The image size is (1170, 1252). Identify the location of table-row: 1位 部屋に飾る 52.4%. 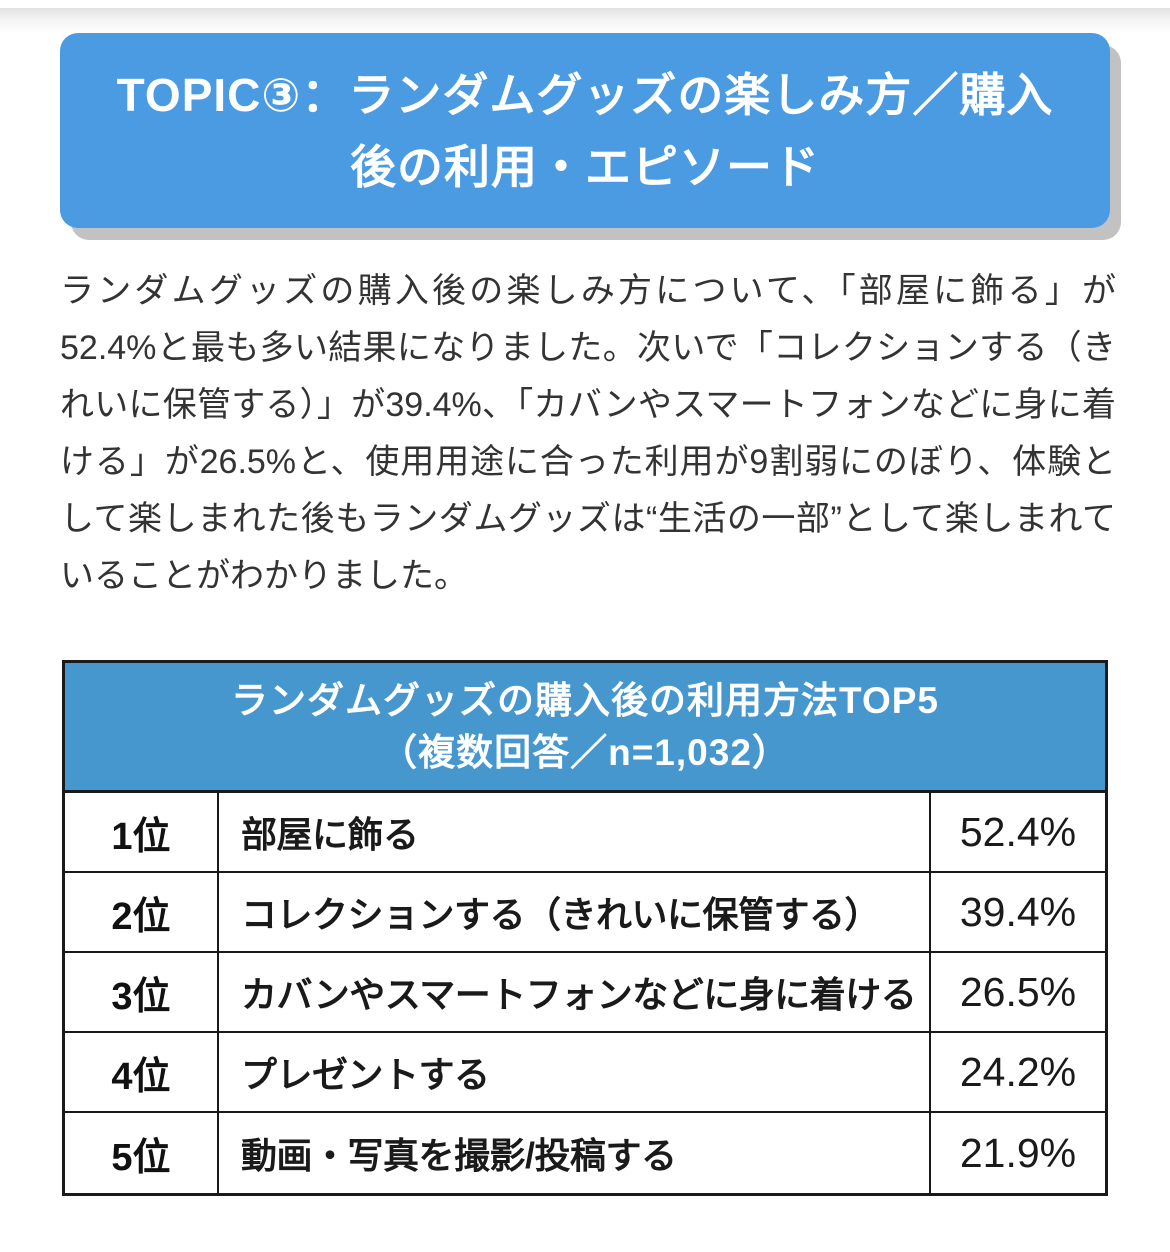
(585, 833).